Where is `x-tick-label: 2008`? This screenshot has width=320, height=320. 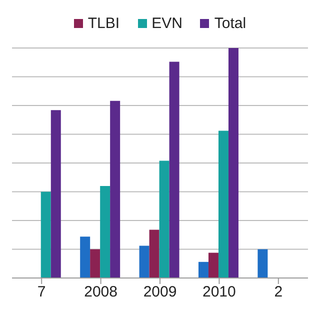
x-tick-label: 2008 is located at coordinates (101, 292).